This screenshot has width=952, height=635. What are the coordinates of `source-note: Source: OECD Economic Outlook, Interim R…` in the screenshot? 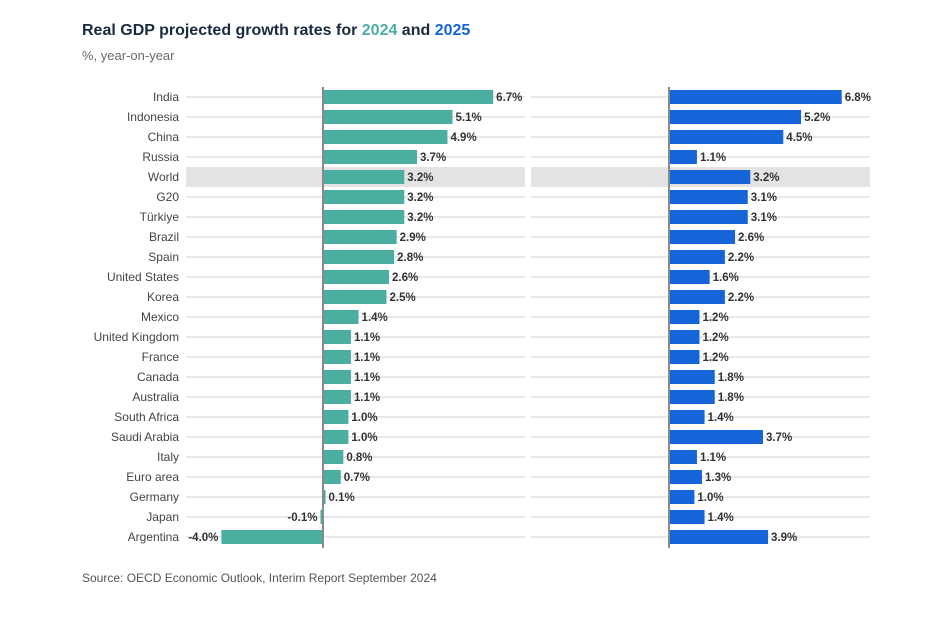 It's located at (259, 578).